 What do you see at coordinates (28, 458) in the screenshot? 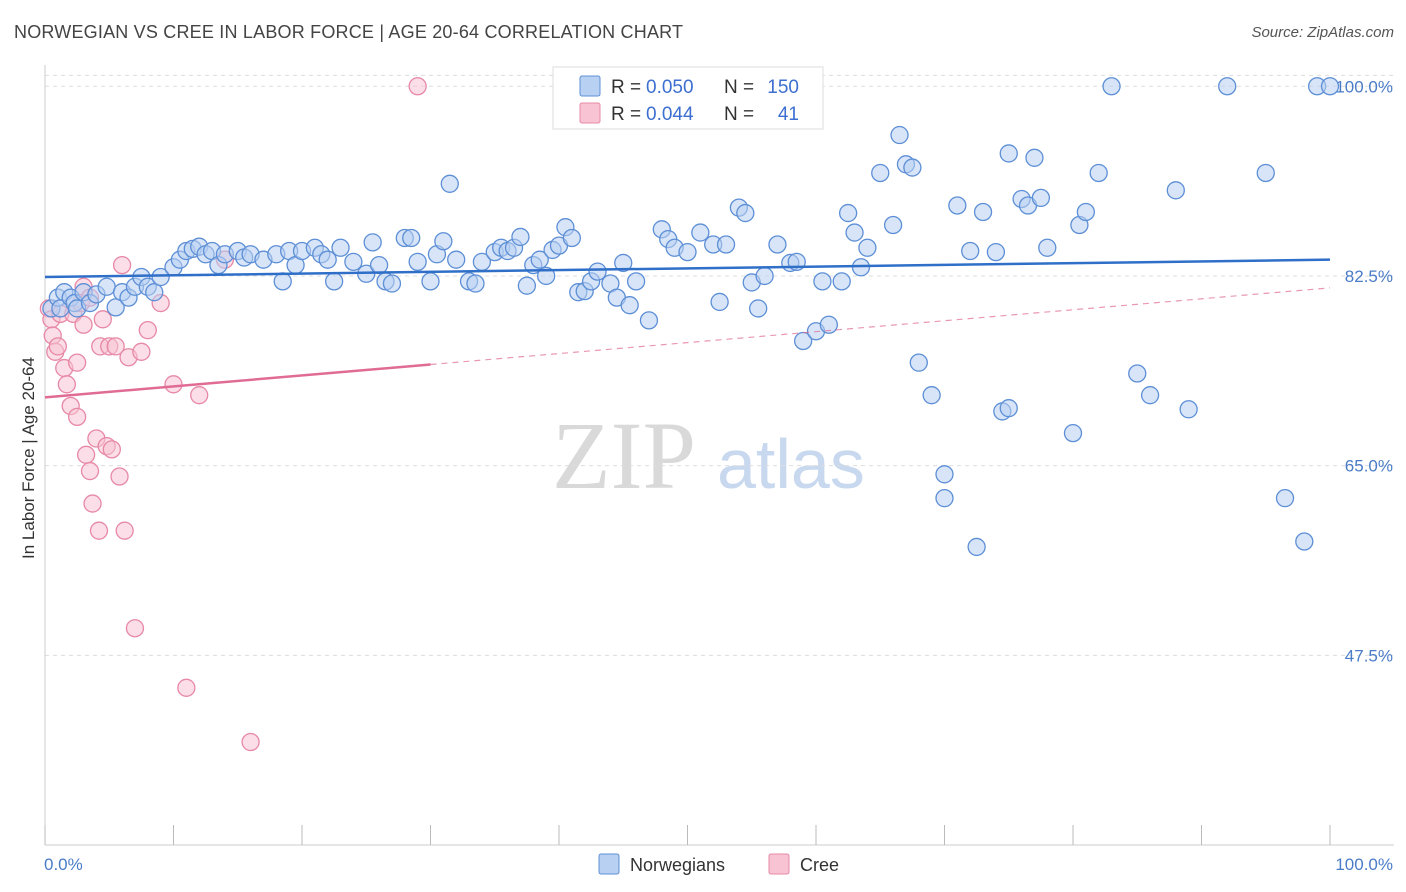
I see `y-axis-label: In Labor Force | Age 20-64` at bounding box center [28, 458].